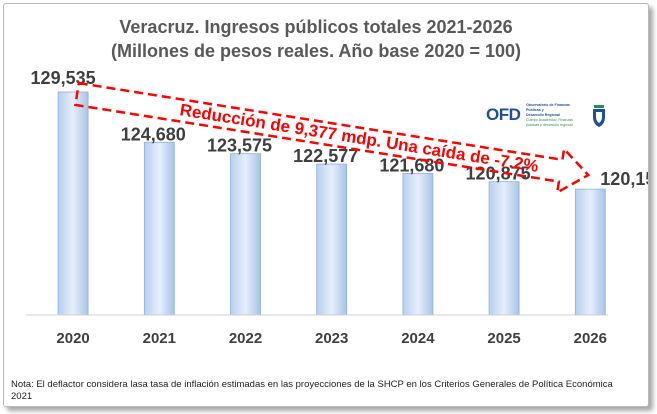 The height and width of the screenshot is (414, 657). Describe the element at coordinates (153, 134) in the screenshot. I see `value-label: 124,680` at that location.